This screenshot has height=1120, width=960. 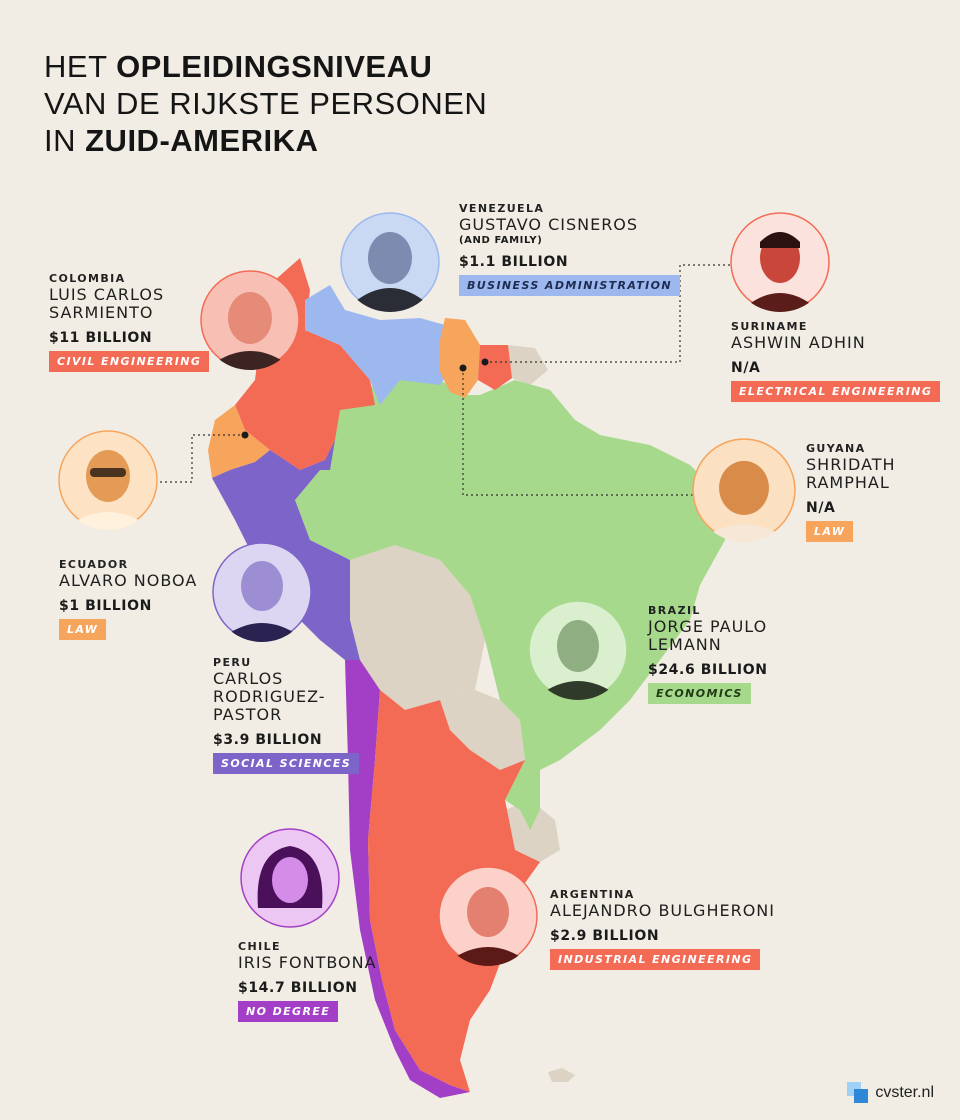 I want to click on portrait-shridath-ramphal, so click(x=744, y=490).